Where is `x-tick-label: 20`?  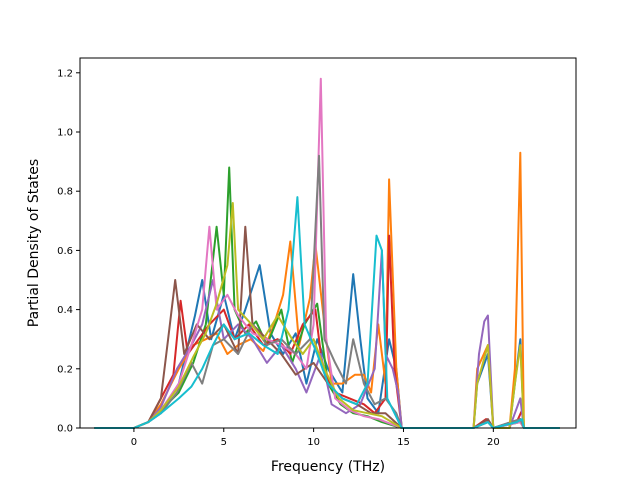 x-tick-label: 20 is located at coordinates (493, 442).